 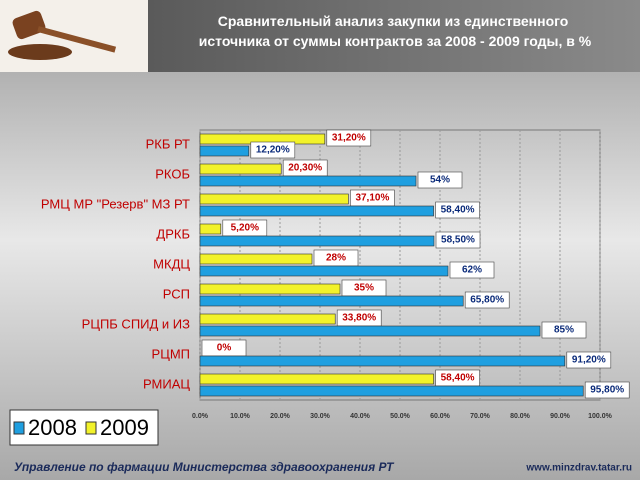 What do you see at coordinates (200, 416) in the screenshot?
I see `x-tick-label: 0.0%` at bounding box center [200, 416].